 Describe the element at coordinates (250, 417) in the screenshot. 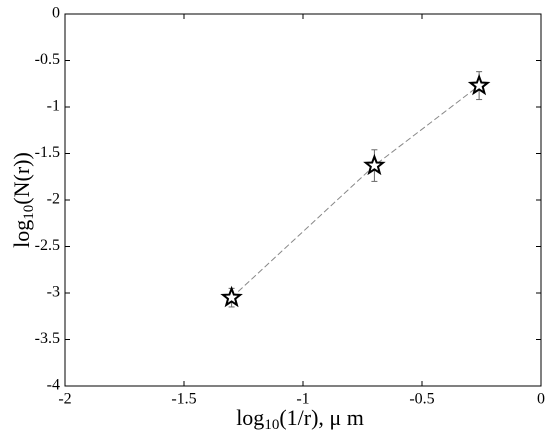

I see `x-label-part: log` at that location.